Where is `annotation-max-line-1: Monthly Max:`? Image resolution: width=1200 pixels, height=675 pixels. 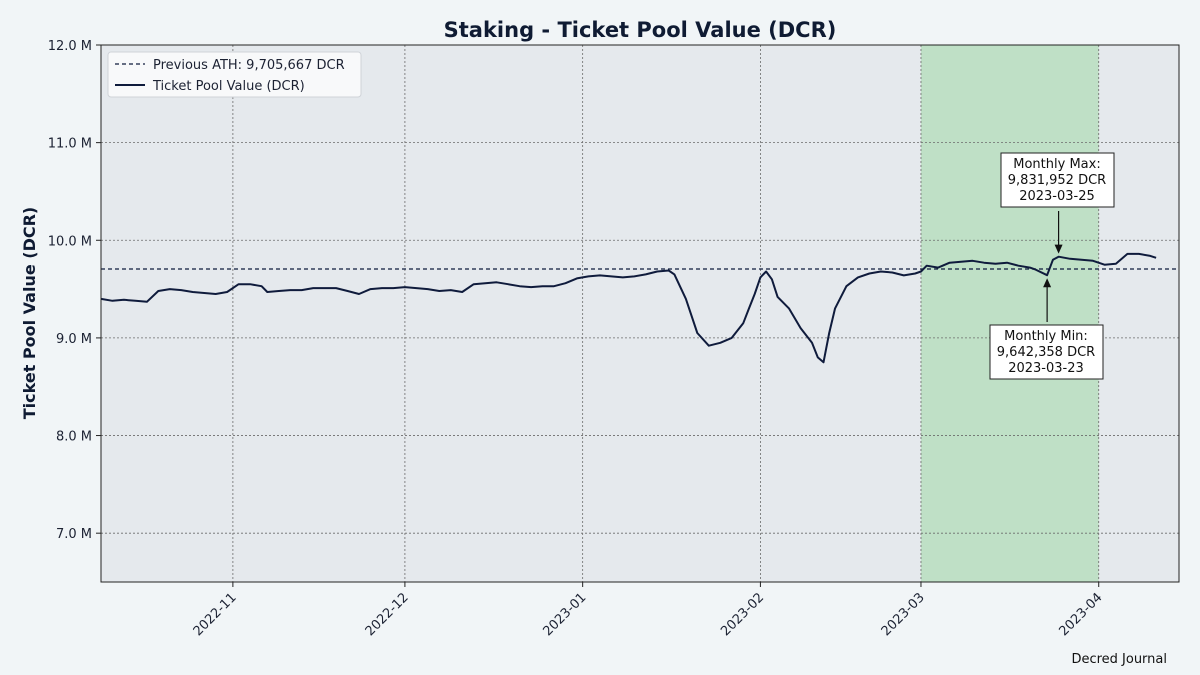 annotation-max-line-1: Monthly Max: is located at coordinates (1056, 164).